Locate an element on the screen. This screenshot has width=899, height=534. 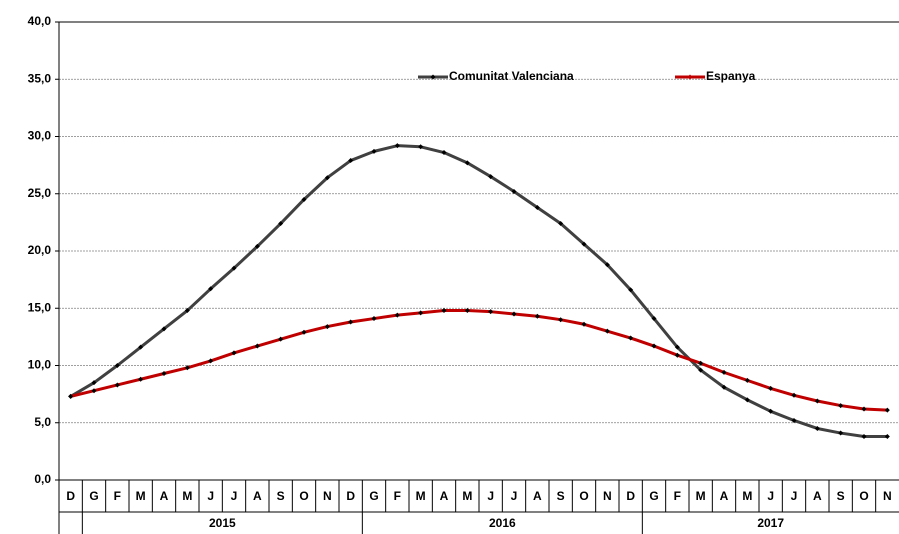
year-label: 2015 is located at coordinates (222, 523).